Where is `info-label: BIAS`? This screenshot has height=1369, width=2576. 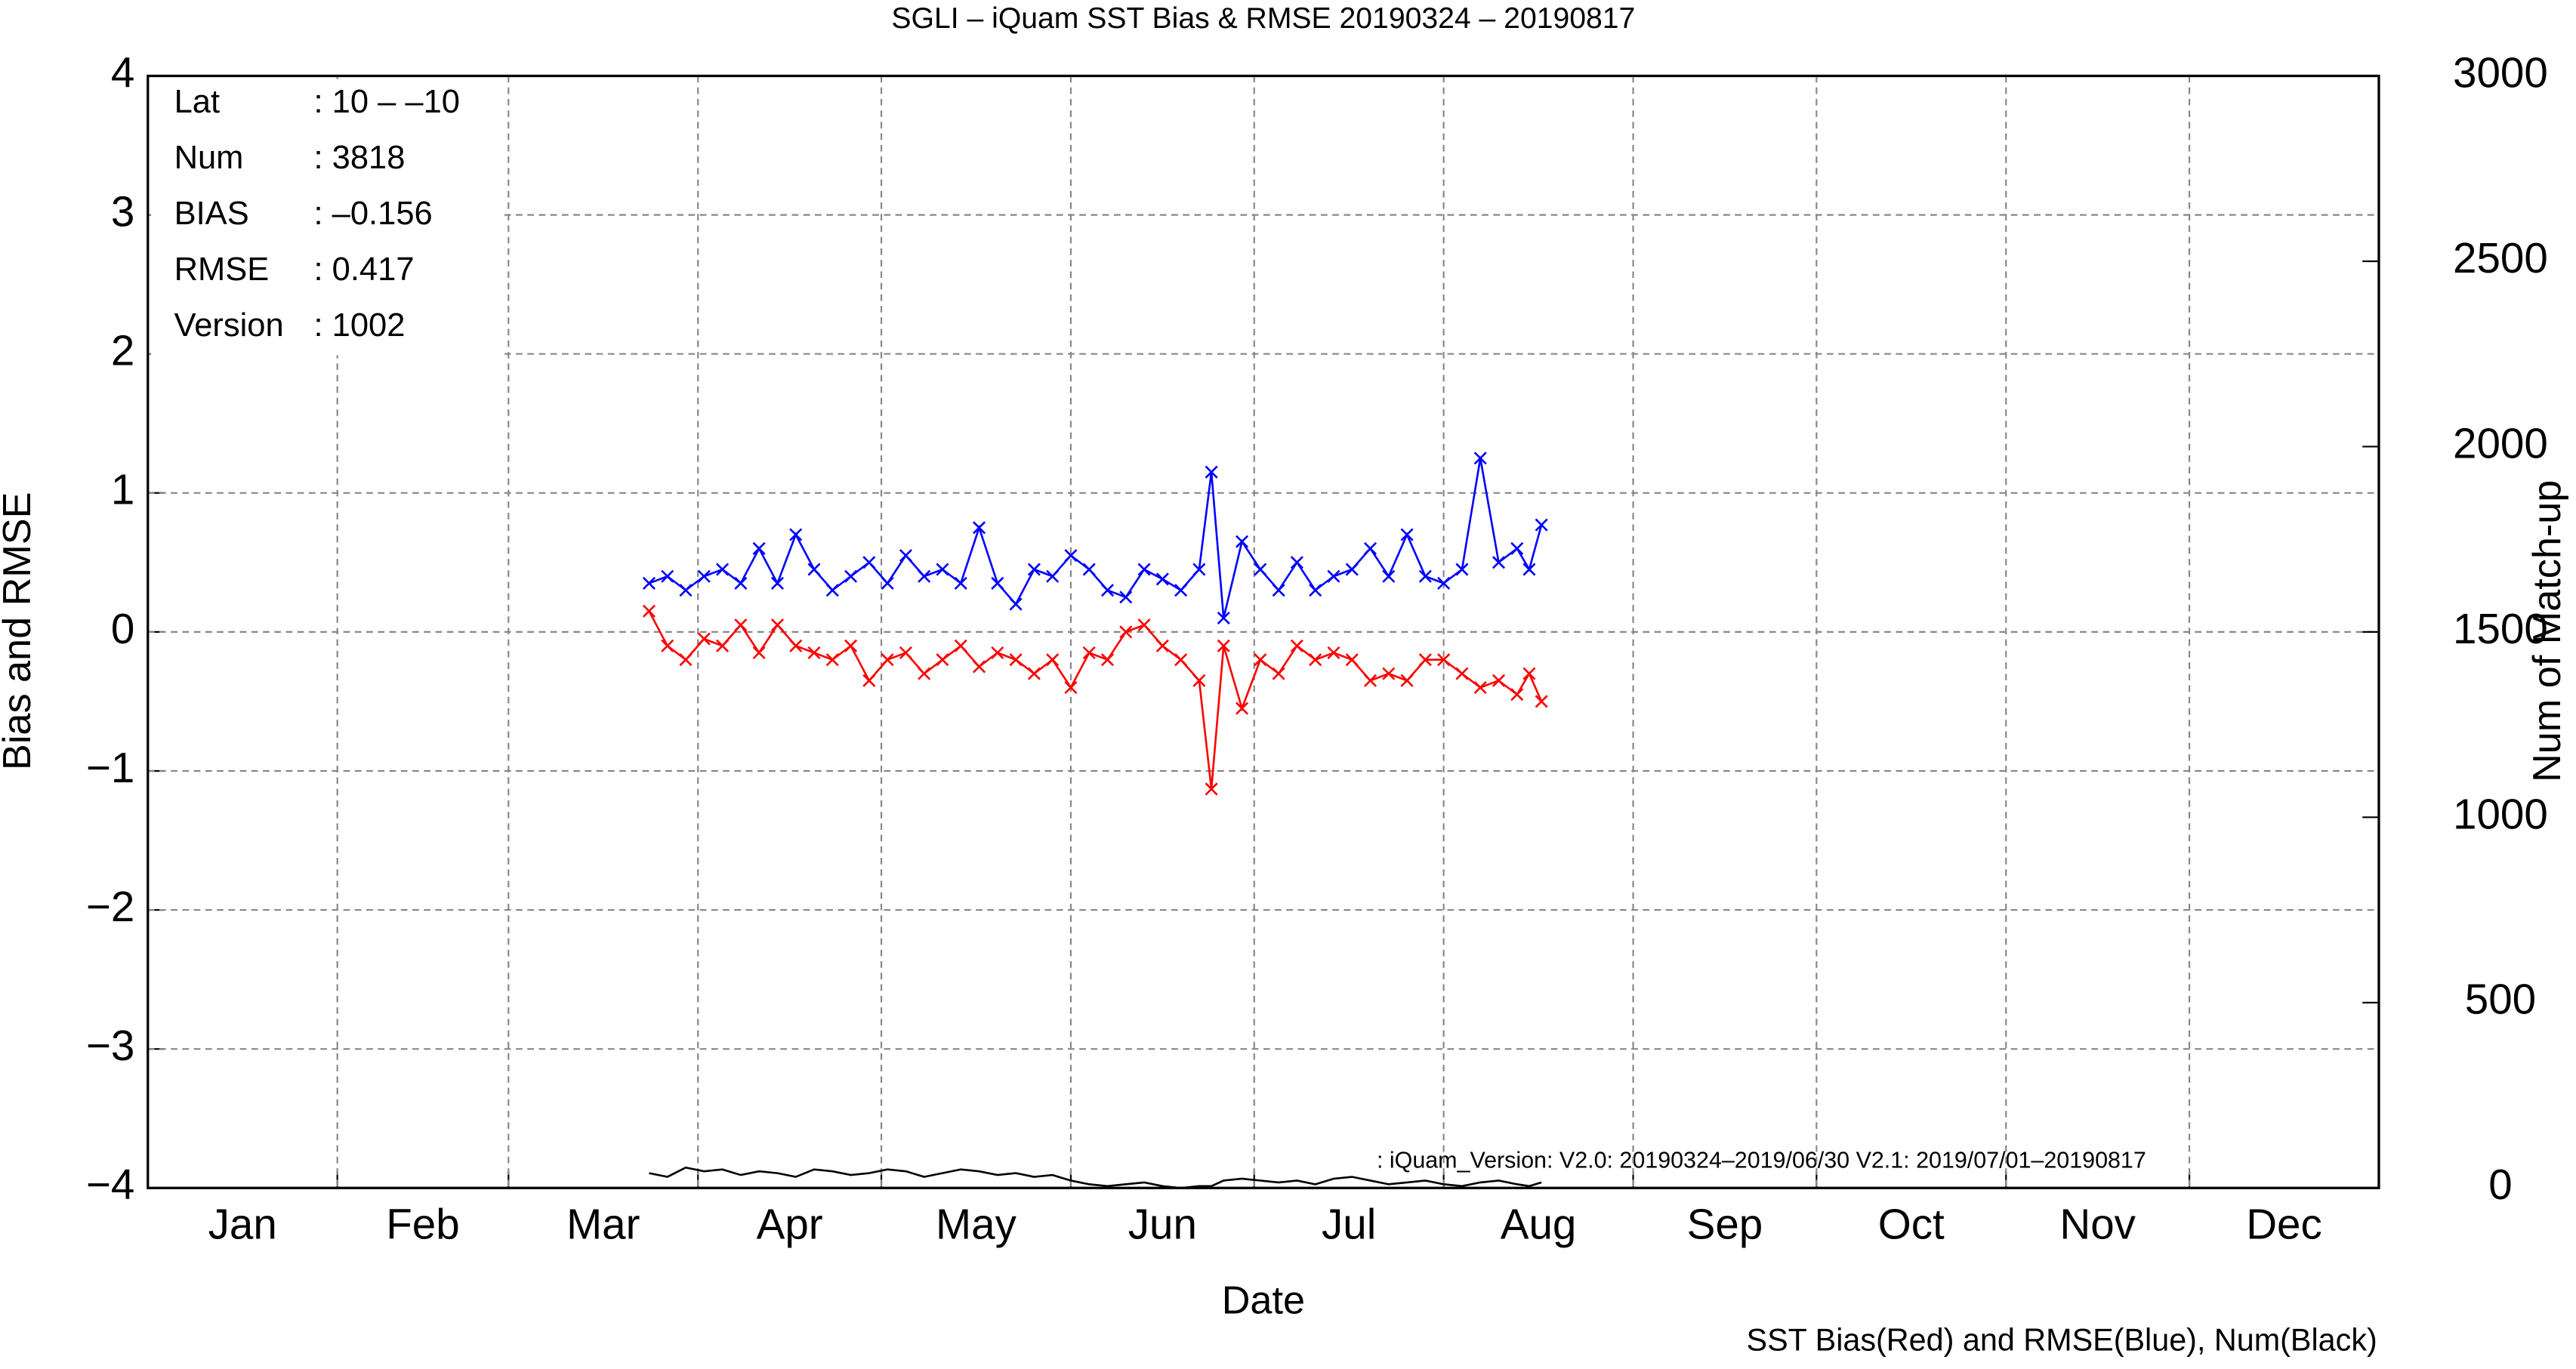 info-label: BIAS is located at coordinates (211, 214).